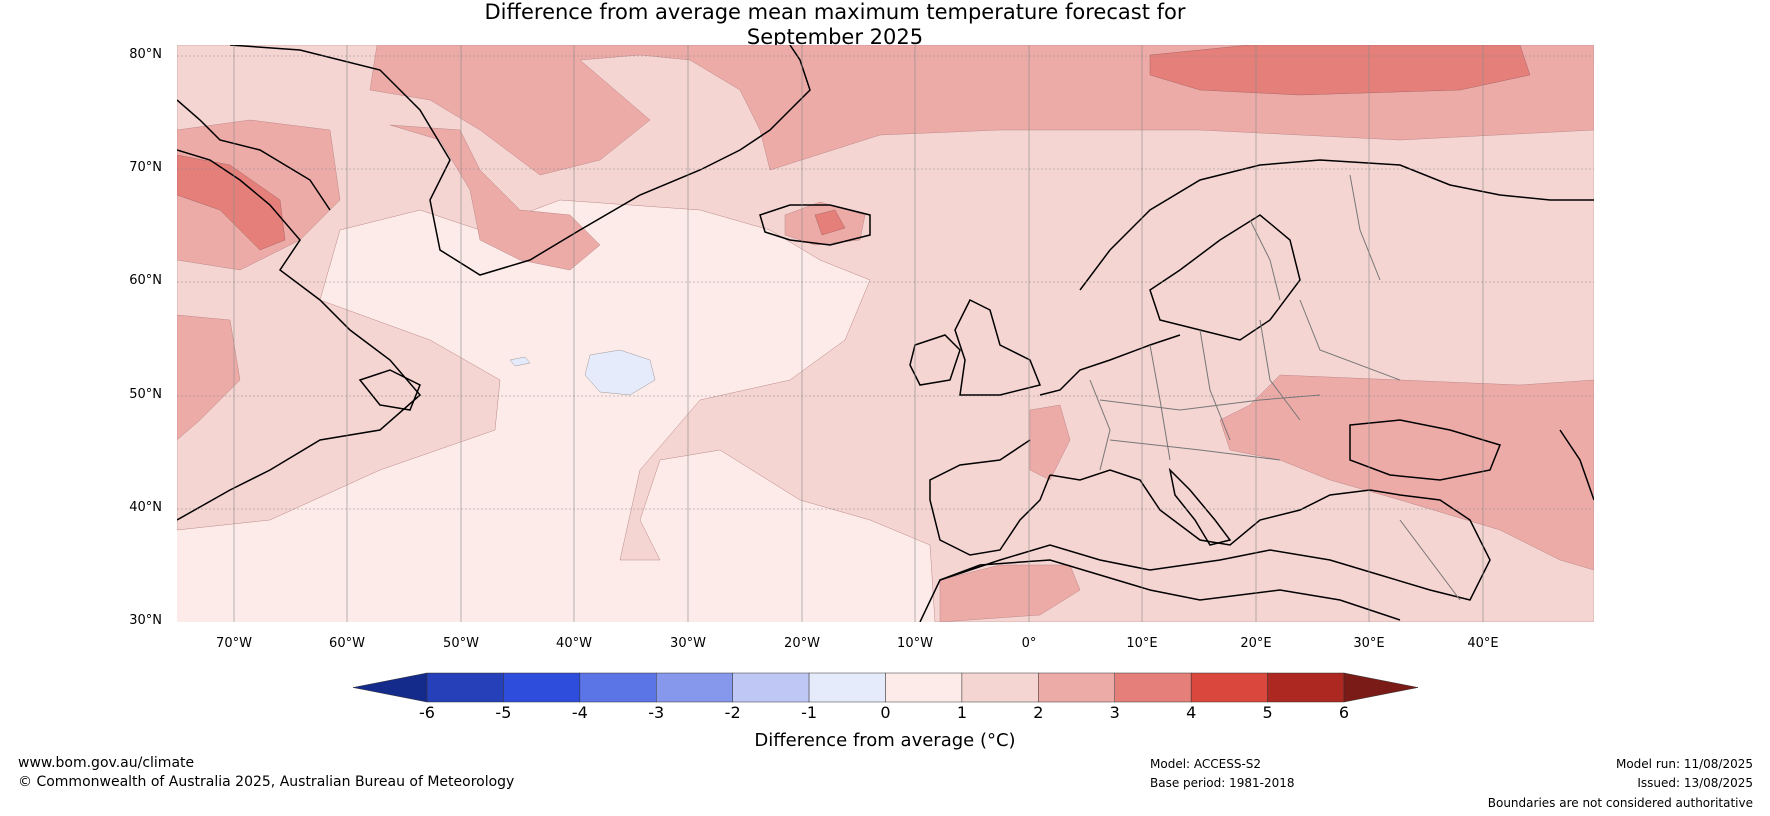  I want to click on anomaly-band-3-4-barents, so click(1340, 70).